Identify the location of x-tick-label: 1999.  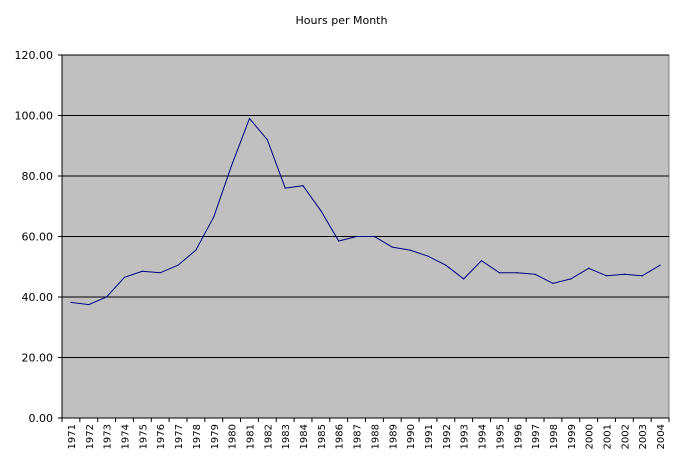
(572, 436).